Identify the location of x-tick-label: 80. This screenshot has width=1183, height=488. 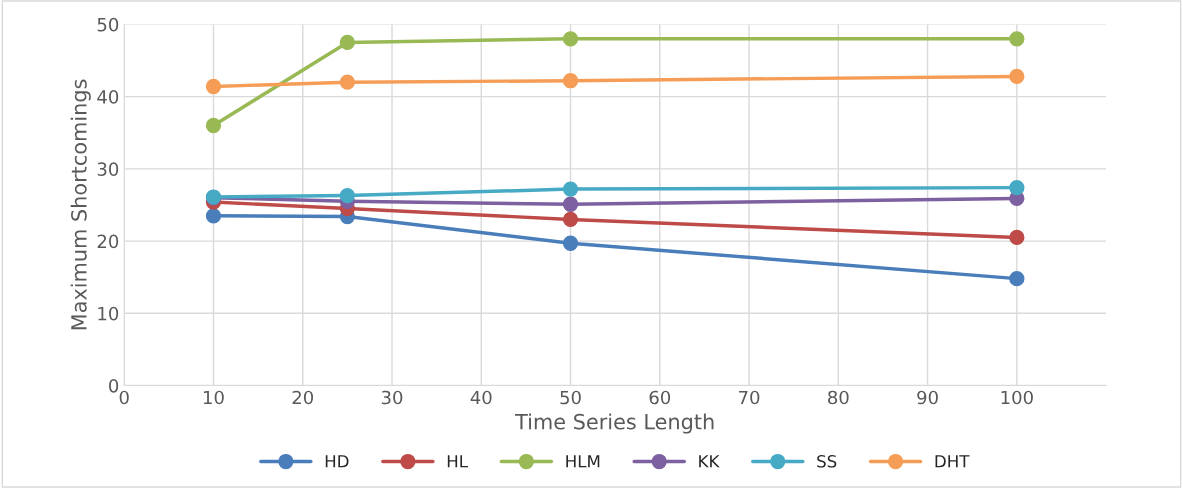
(838, 397).